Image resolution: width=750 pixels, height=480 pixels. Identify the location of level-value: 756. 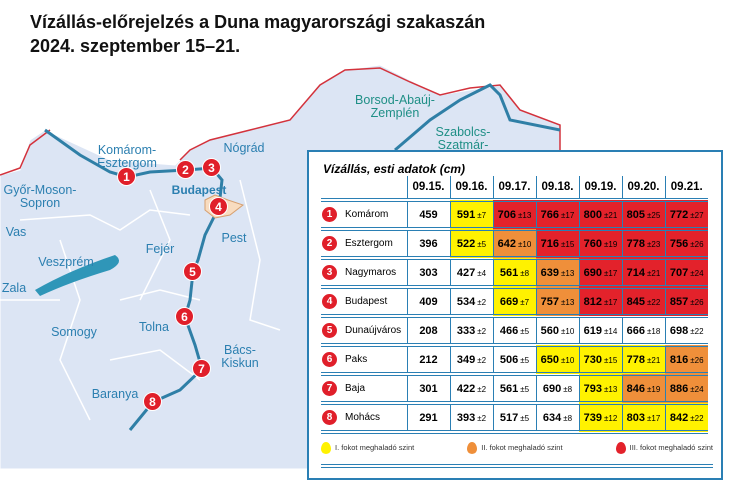
(679, 243).